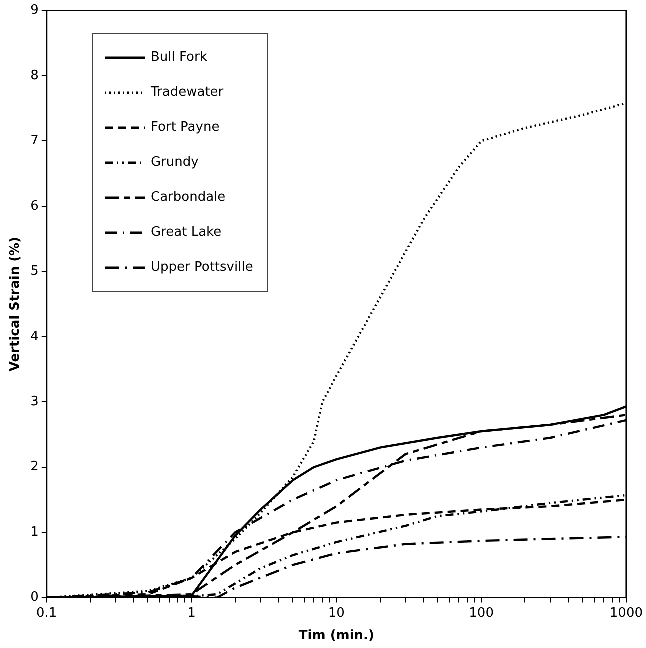 This screenshot has height=648, width=646. I want to click on y-tick-label: 8, so click(34, 76).